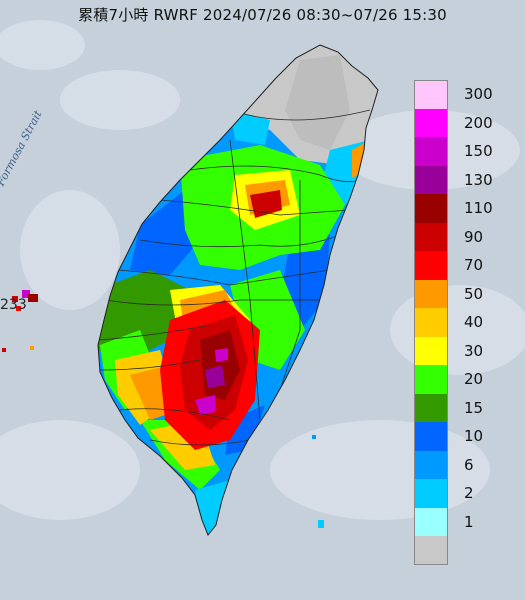 Image resolution: width=525 pixels, height=600 pixels. What do you see at coordinates (474, 379) in the screenshot?
I see `legend-label: 20` at bounding box center [474, 379].